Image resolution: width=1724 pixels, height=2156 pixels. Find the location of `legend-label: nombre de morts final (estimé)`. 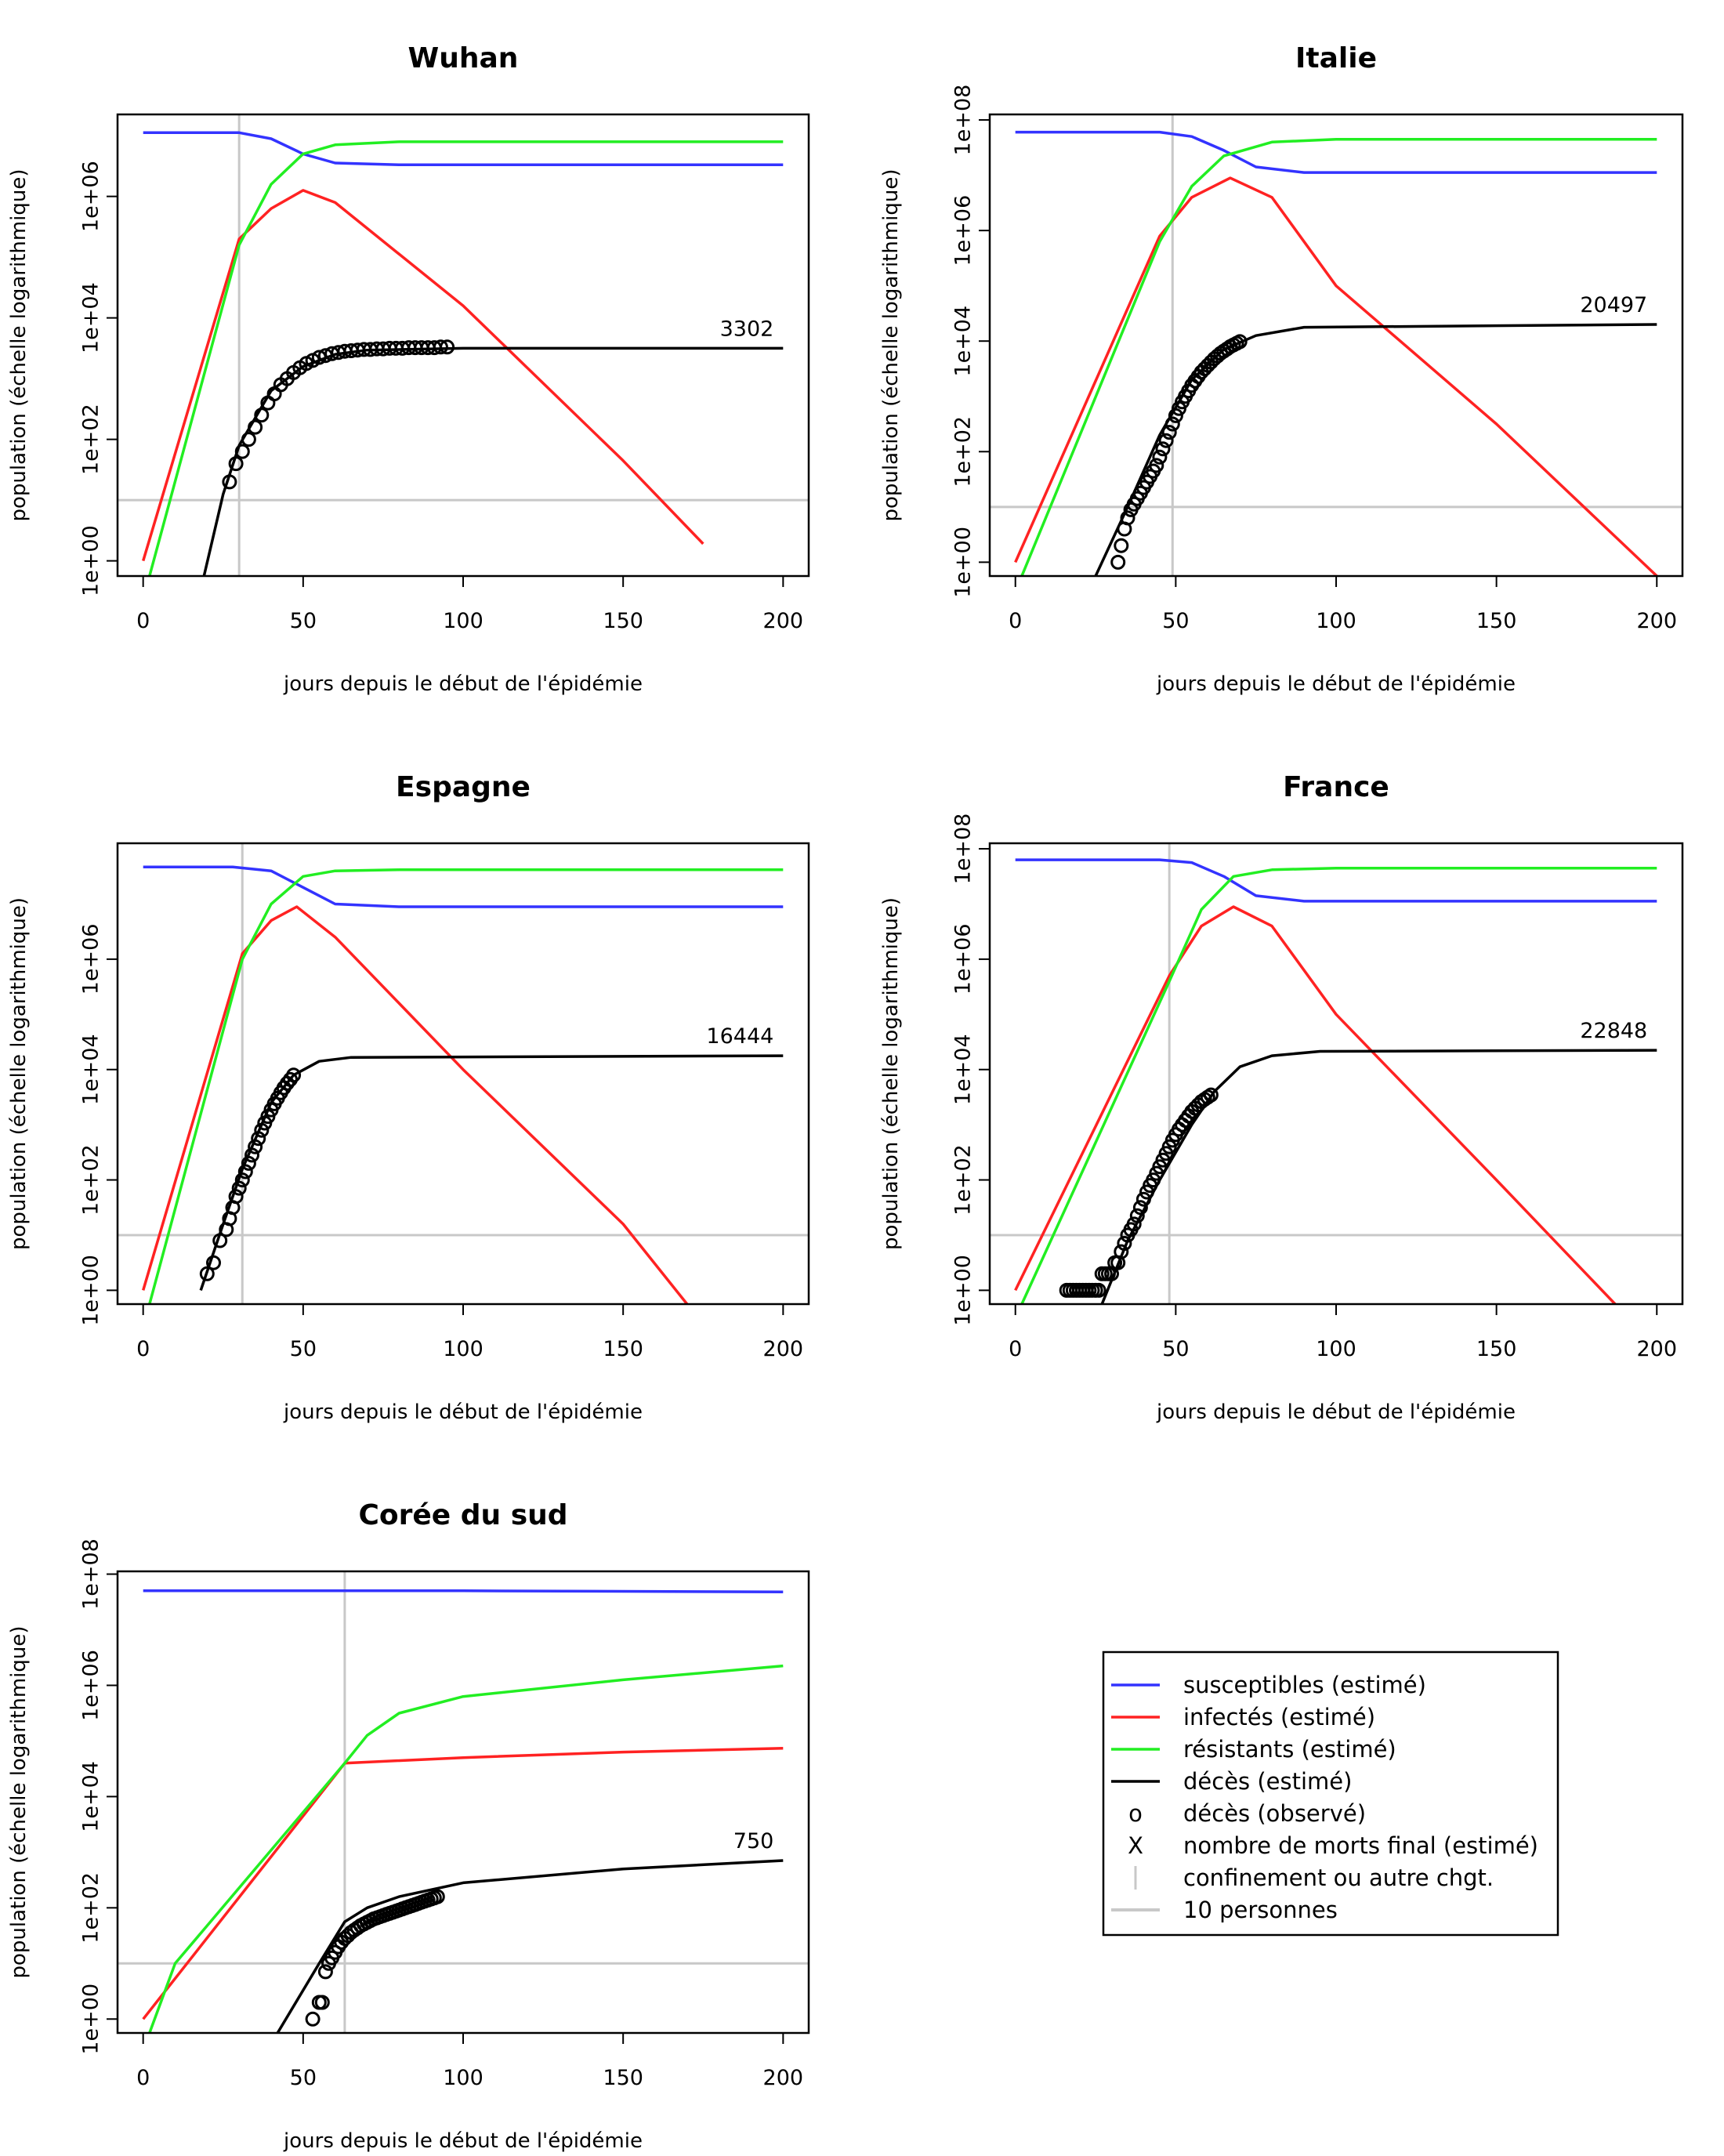

legend-label: nombre de morts final (estimé) is located at coordinates (1360, 1845).